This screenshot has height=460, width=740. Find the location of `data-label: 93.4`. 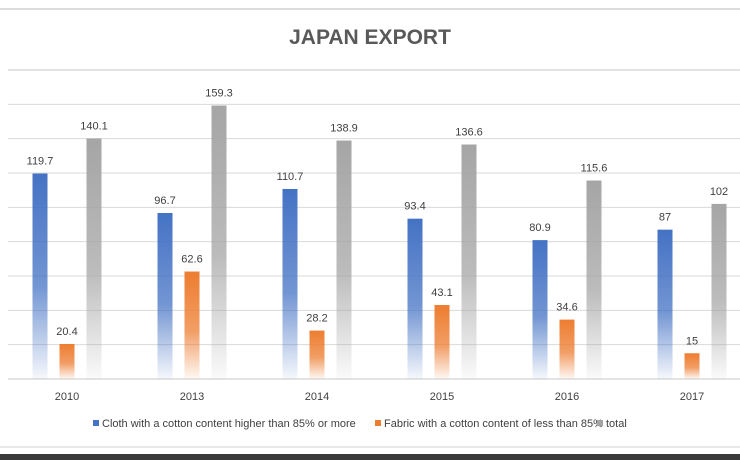

data-label: 93.4 is located at coordinates (414, 207).